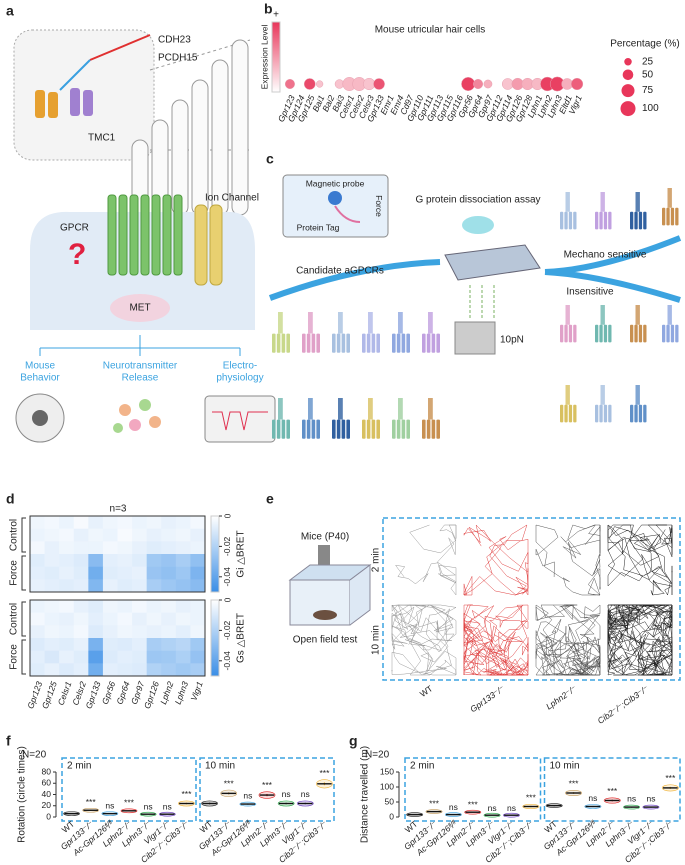 This screenshot has height=865, width=685. I want to click on ion-channel-icon, so click(208, 245).